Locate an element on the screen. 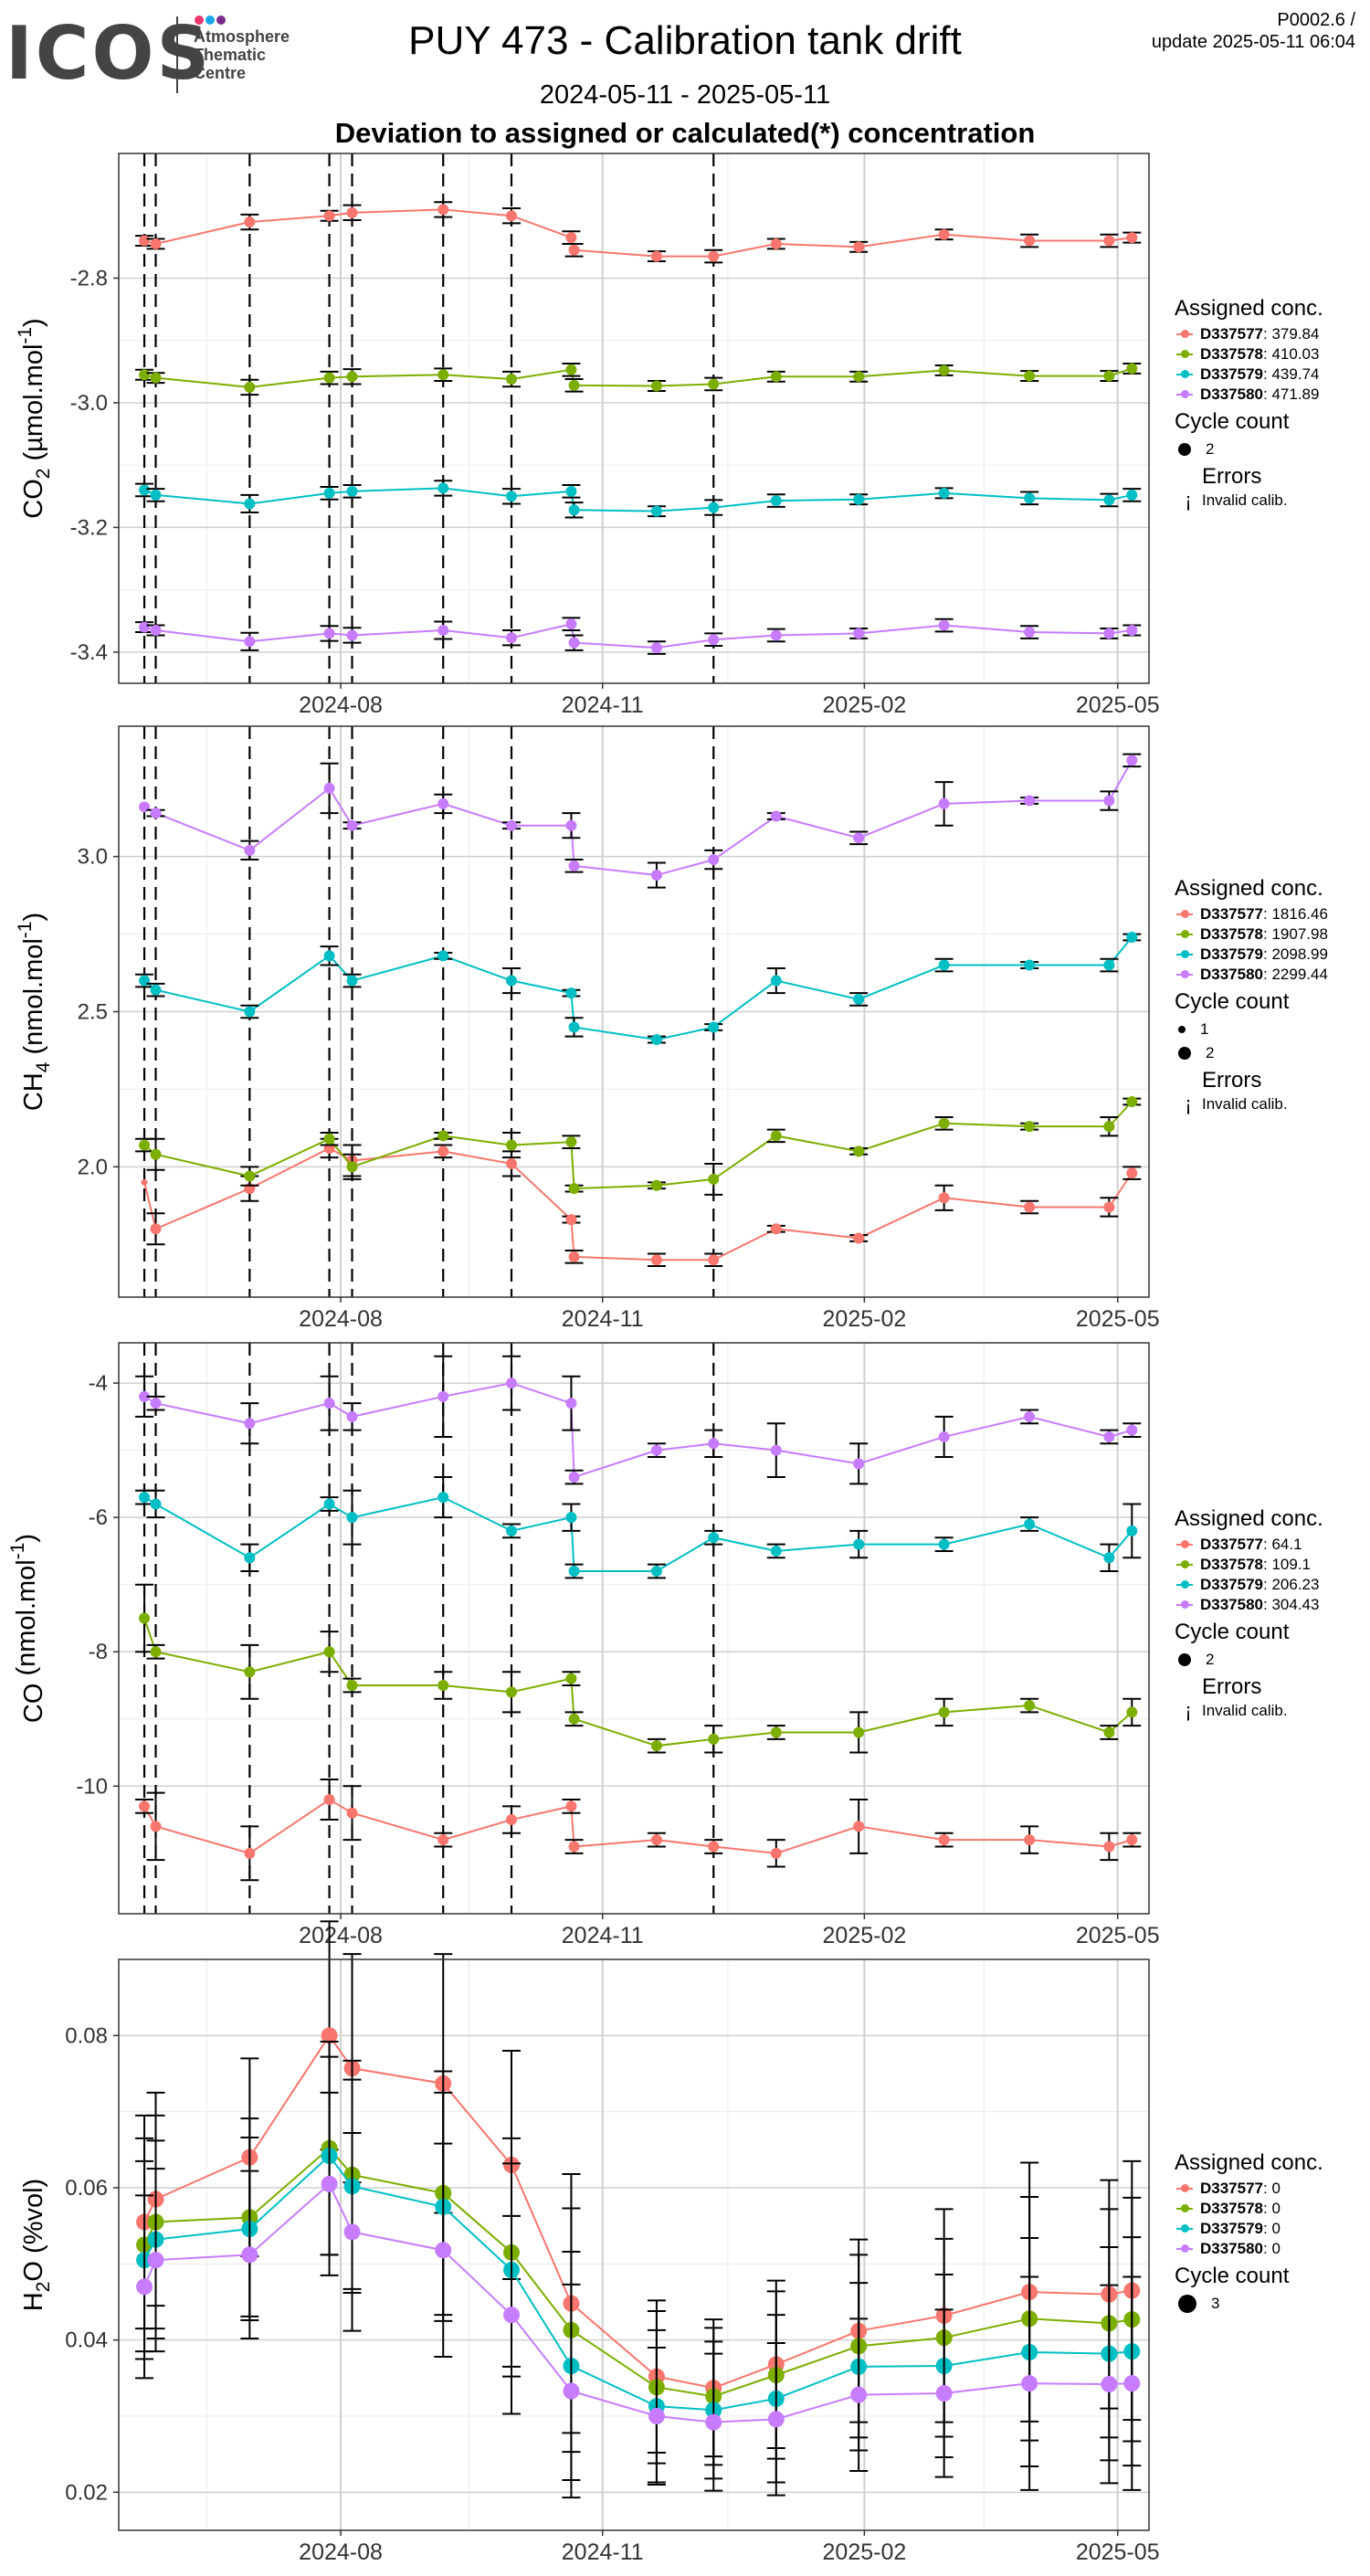  update-timestamp: update 2025-05-11 06:04 is located at coordinates (1253, 42).